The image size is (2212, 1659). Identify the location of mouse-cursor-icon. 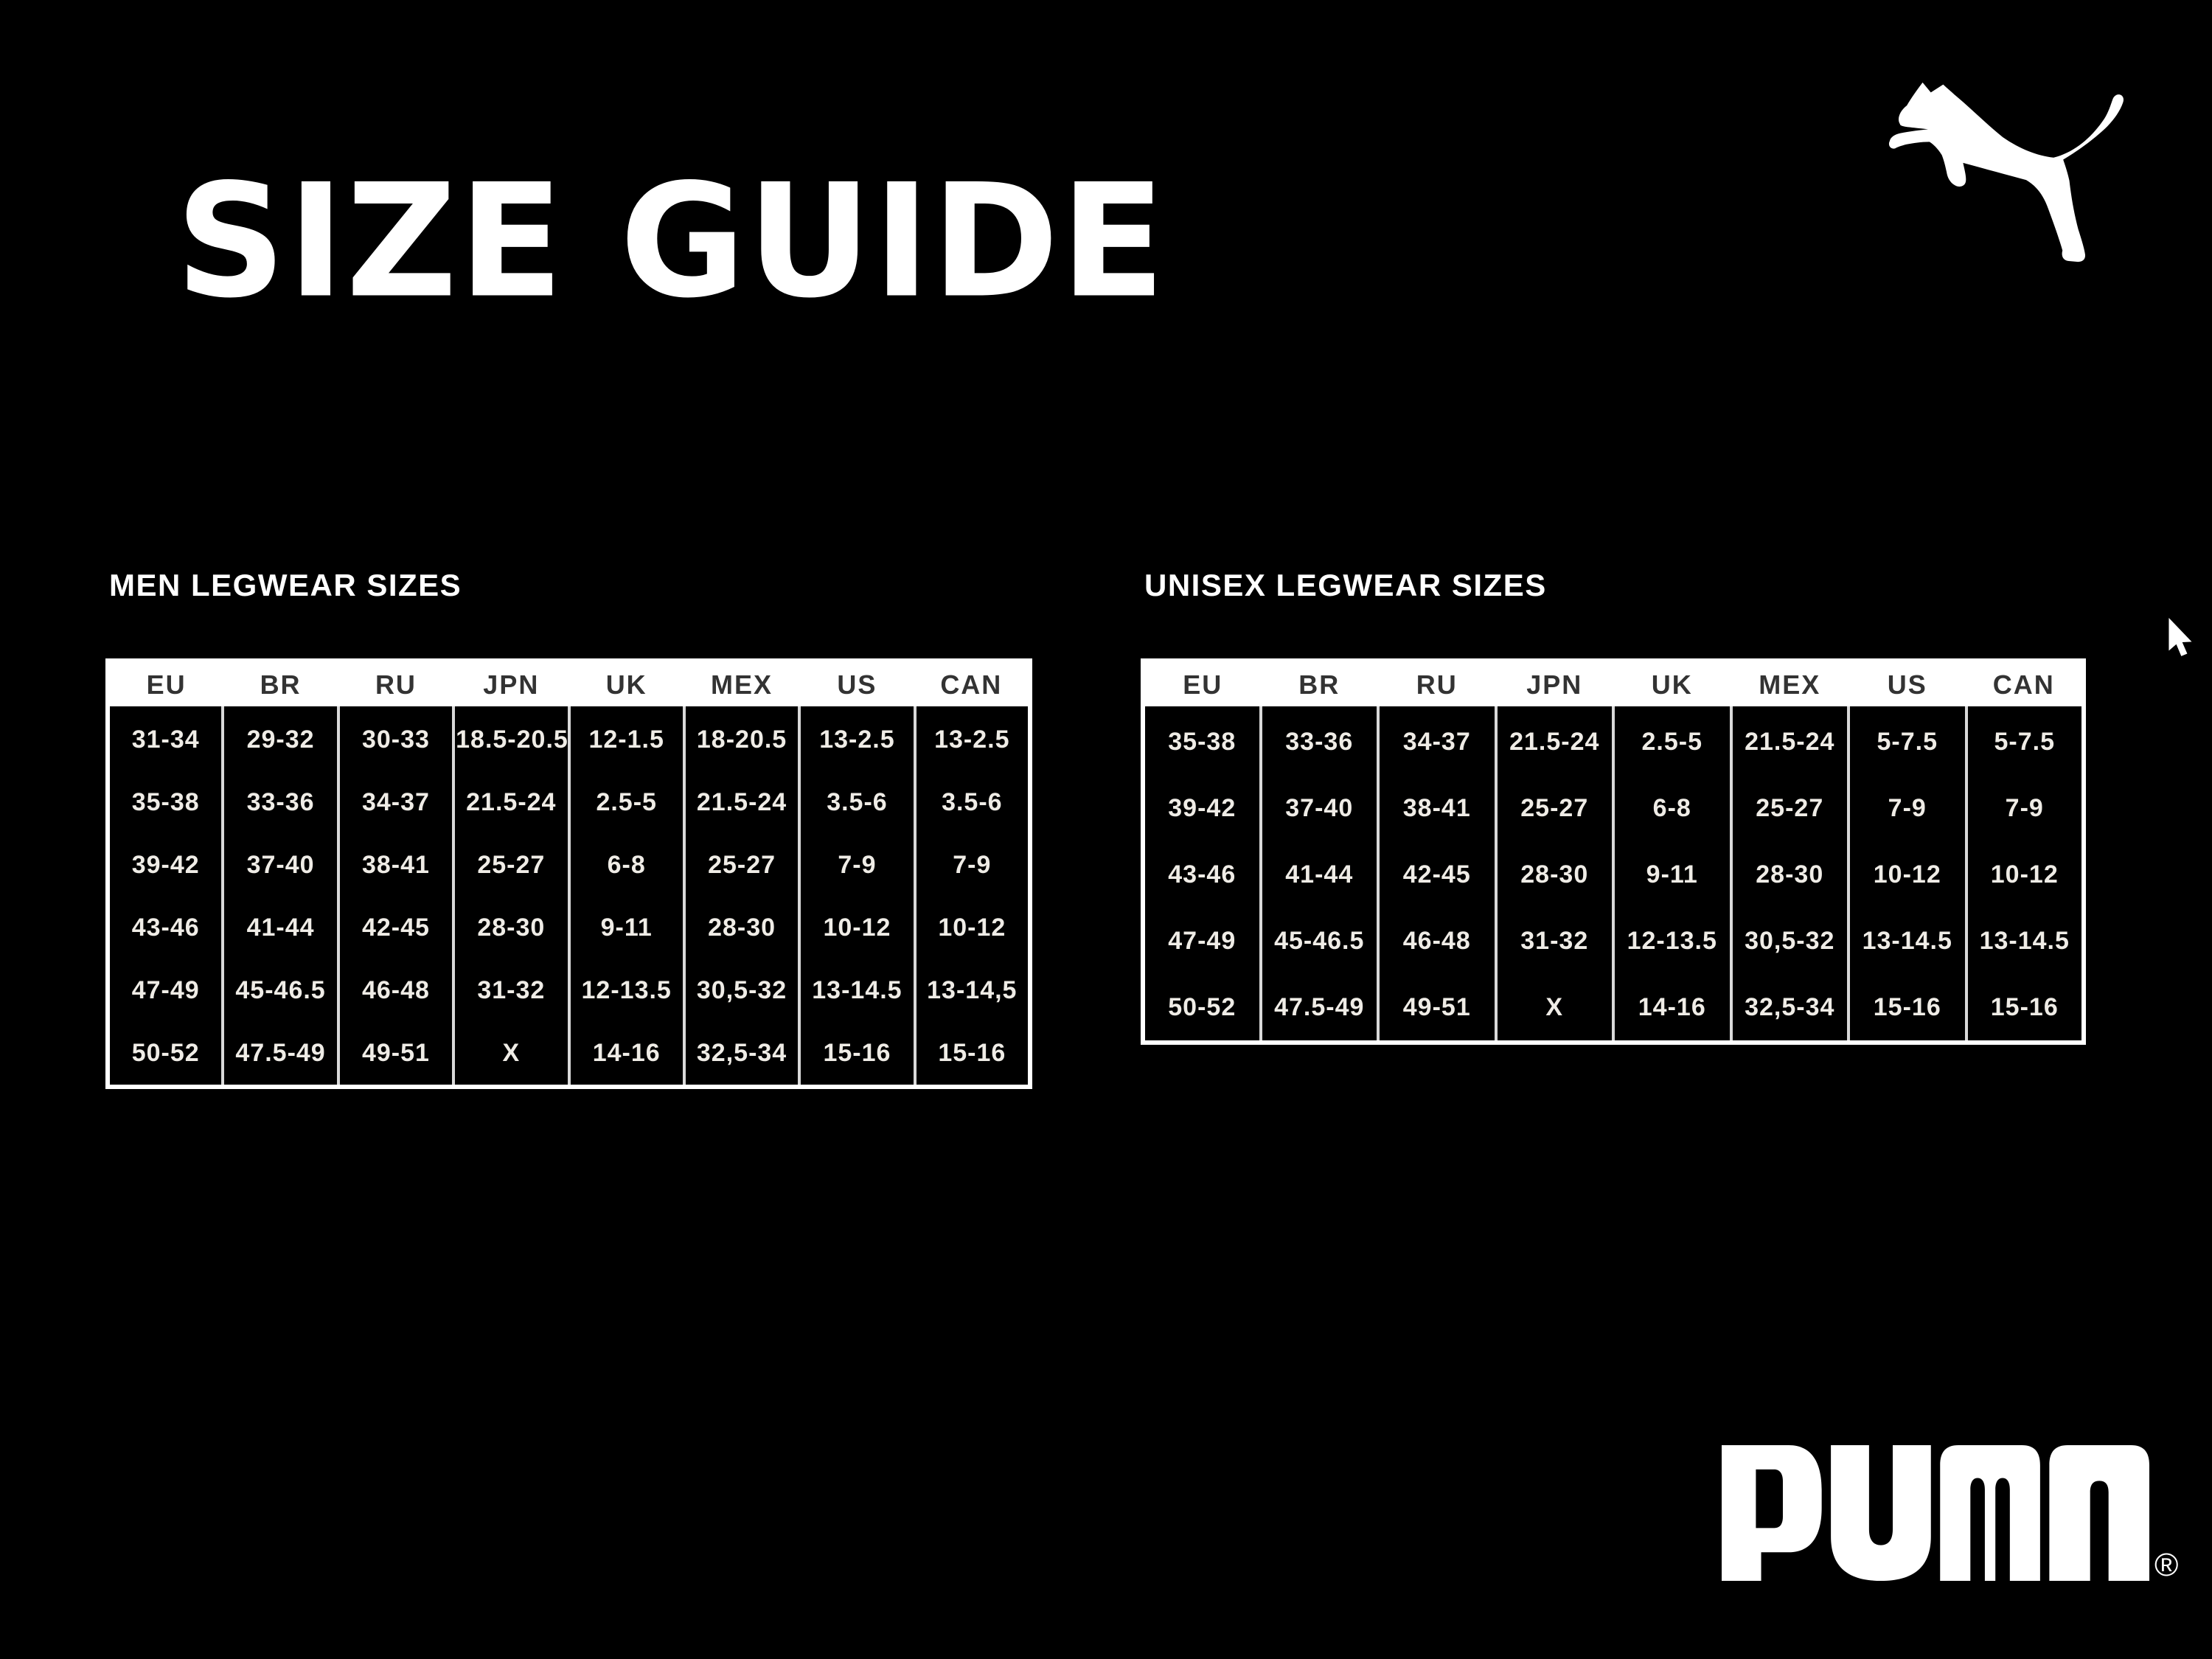
(2180, 637).